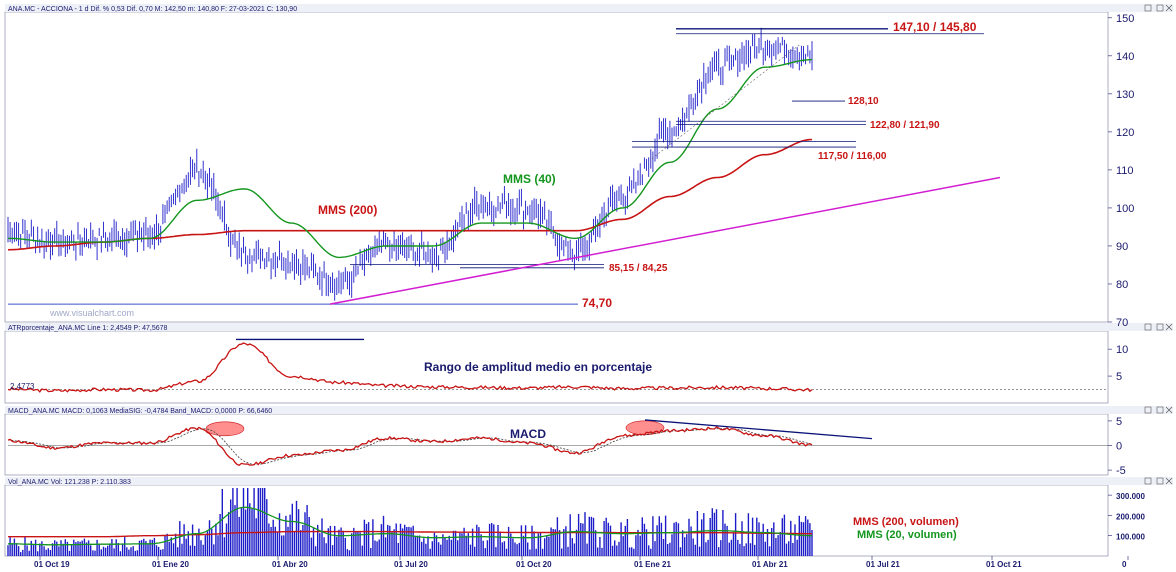  Describe the element at coordinates (770, 564) in the screenshot. I see `x-tick-label: 01 Abr 21` at that location.